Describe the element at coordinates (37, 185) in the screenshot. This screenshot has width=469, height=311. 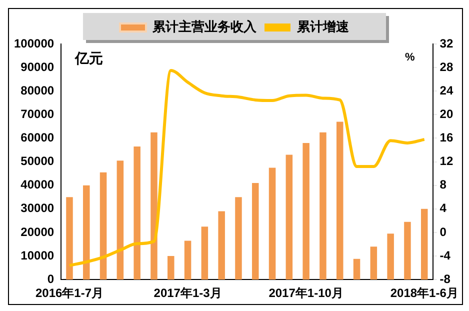
I see `y-tick-label: 40000` at that location.